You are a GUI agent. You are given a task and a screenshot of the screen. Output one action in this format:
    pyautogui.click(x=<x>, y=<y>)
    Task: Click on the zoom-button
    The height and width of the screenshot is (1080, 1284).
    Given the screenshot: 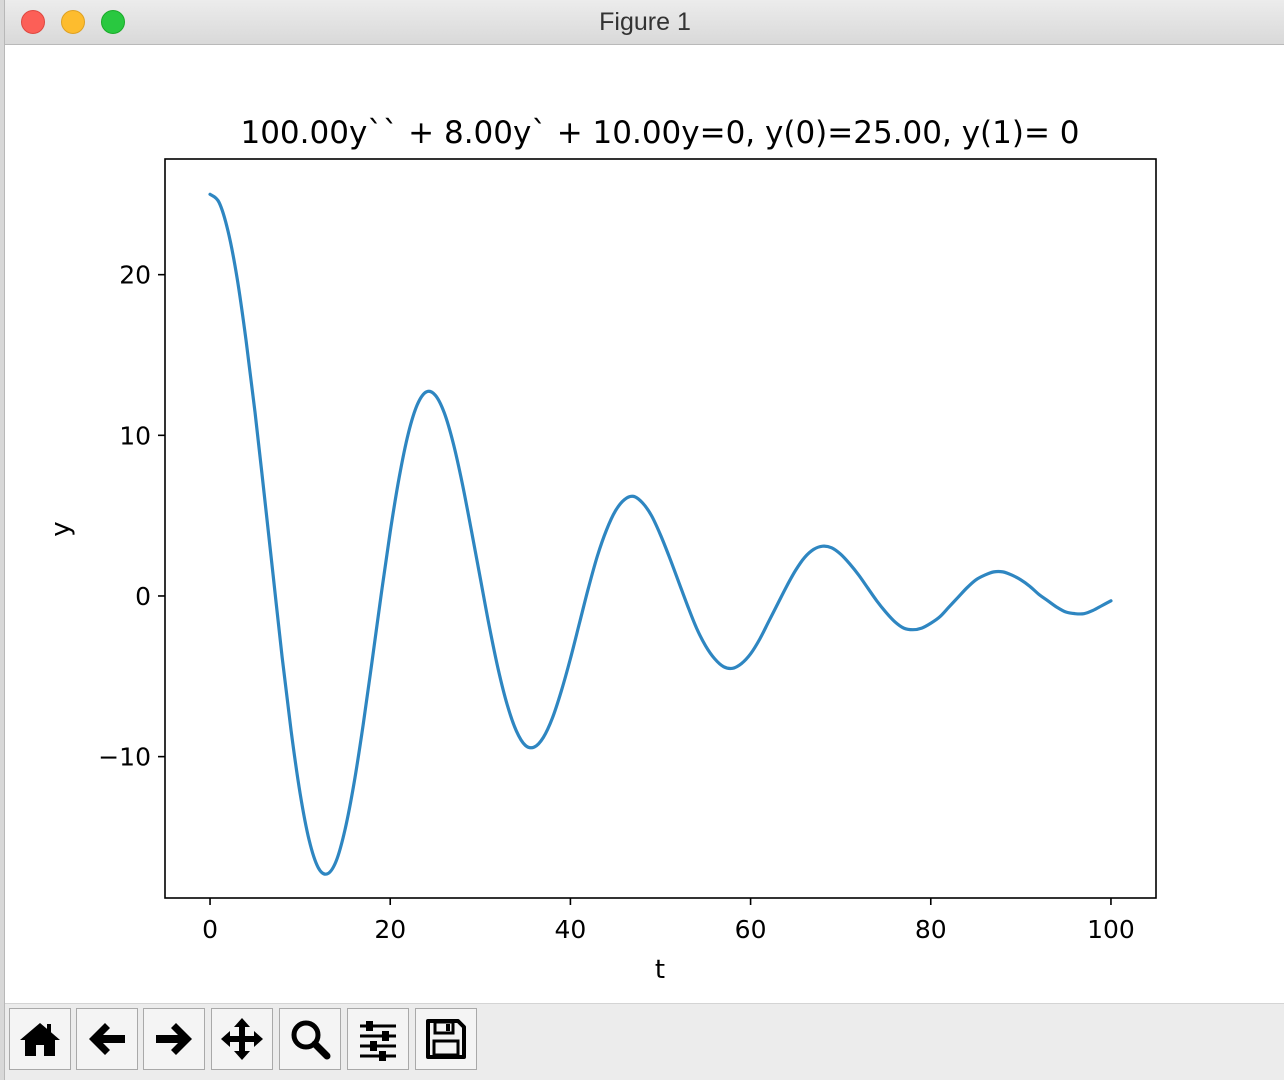 What is the action you would take?
    pyautogui.click(x=310, y=1039)
    